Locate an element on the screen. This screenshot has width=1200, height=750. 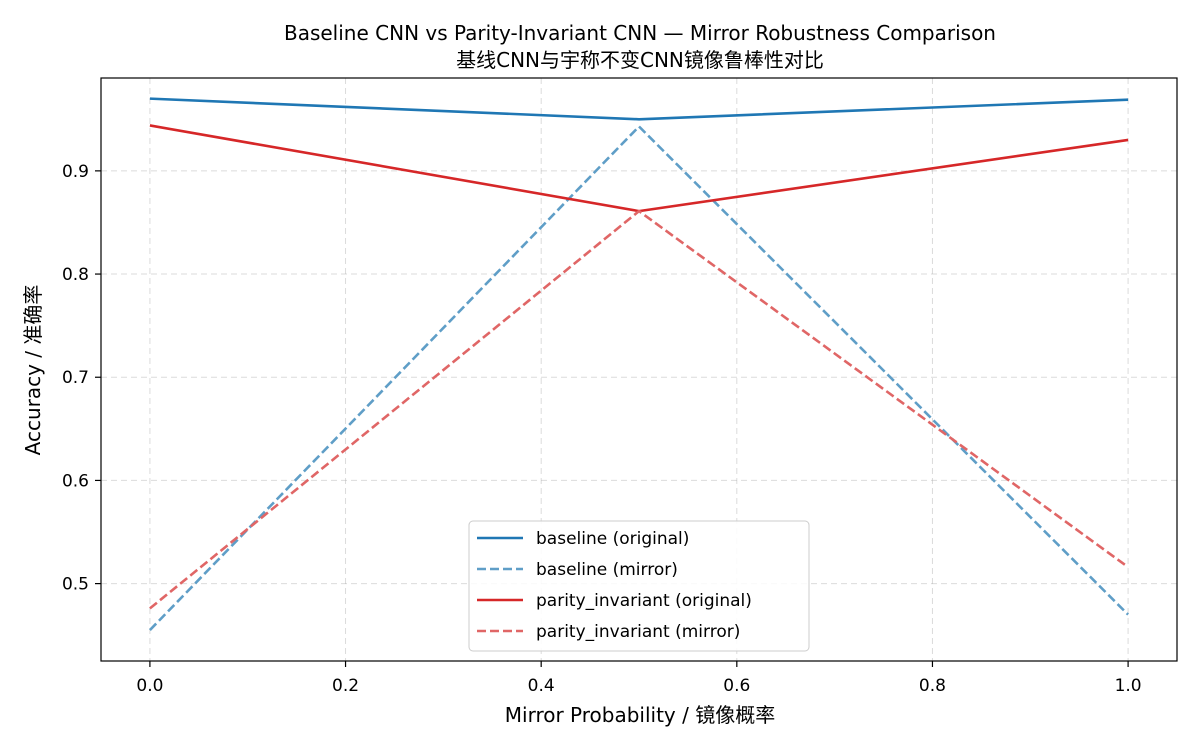
y-tick-label: 0.6 is located at coordinates (75, 481).